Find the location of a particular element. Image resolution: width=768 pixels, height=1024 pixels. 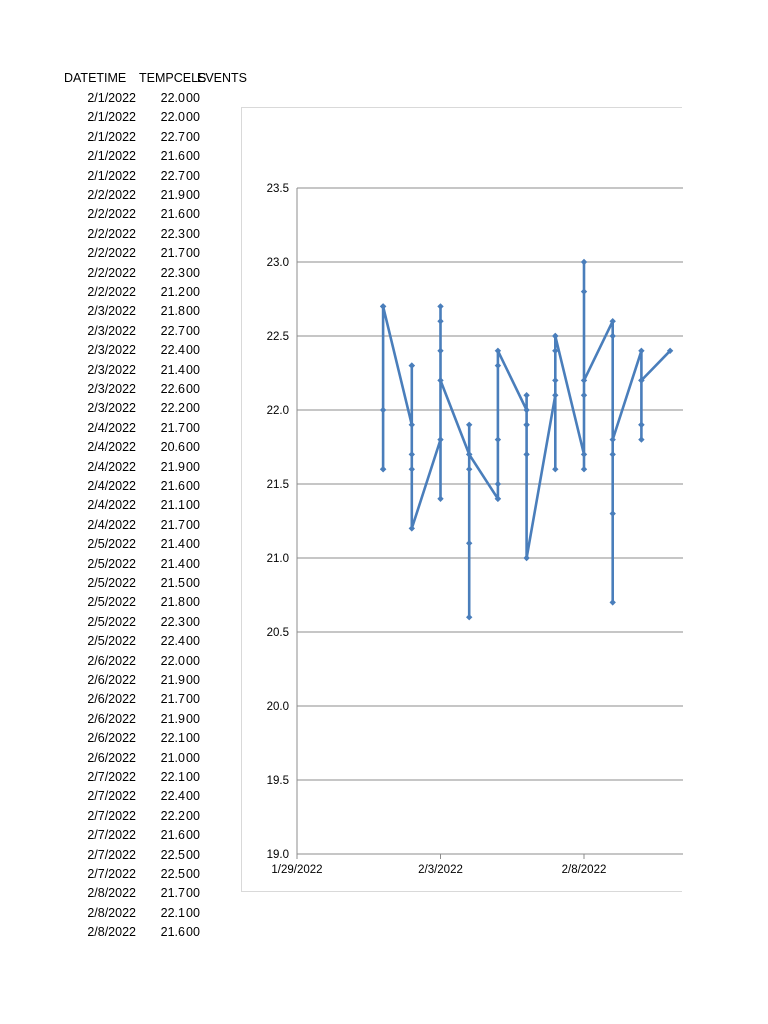

cell-tempcels: 21.1 is located at coordinates (172, 505).